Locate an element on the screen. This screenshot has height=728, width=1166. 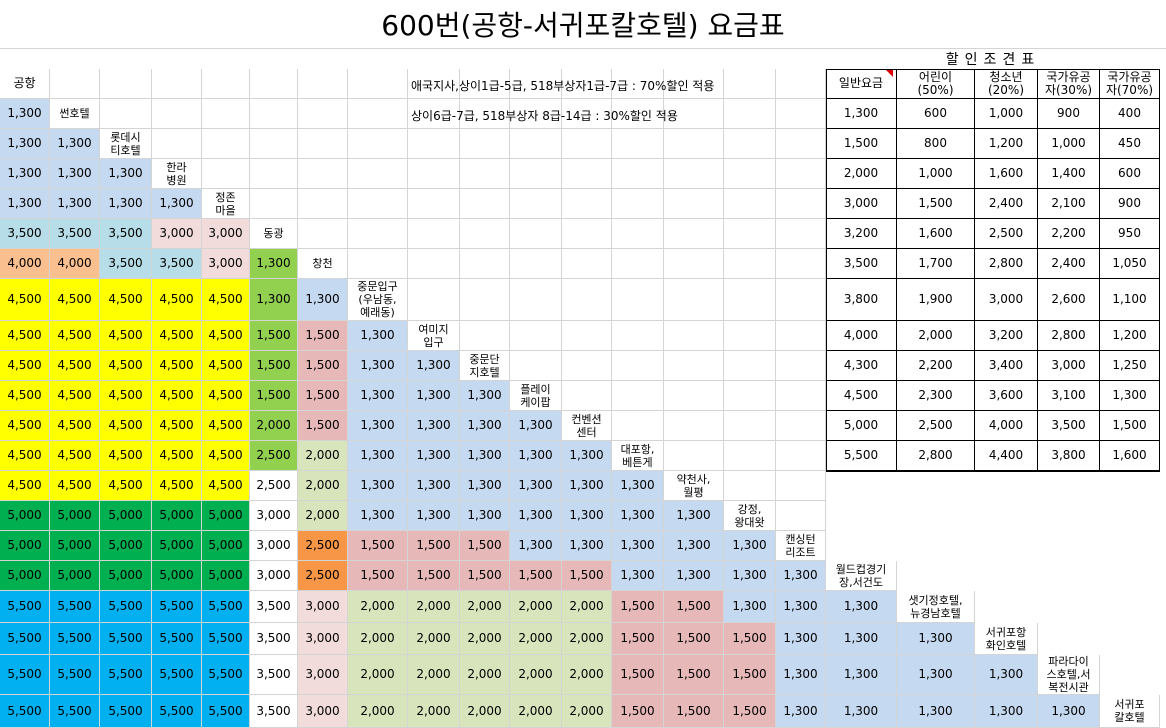
discount-cell: 2,800 is located at coordinates (936, 456).